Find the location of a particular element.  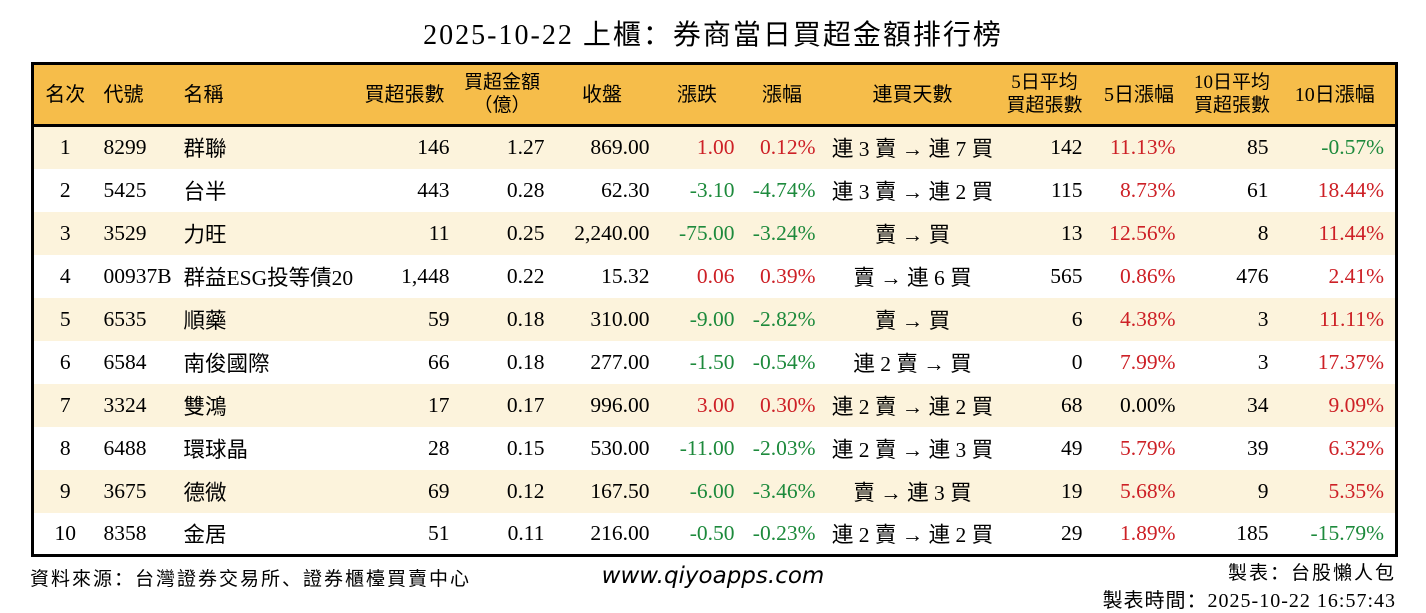

cell-avg5_volume: 565 is located at coordinates (1044, 276).